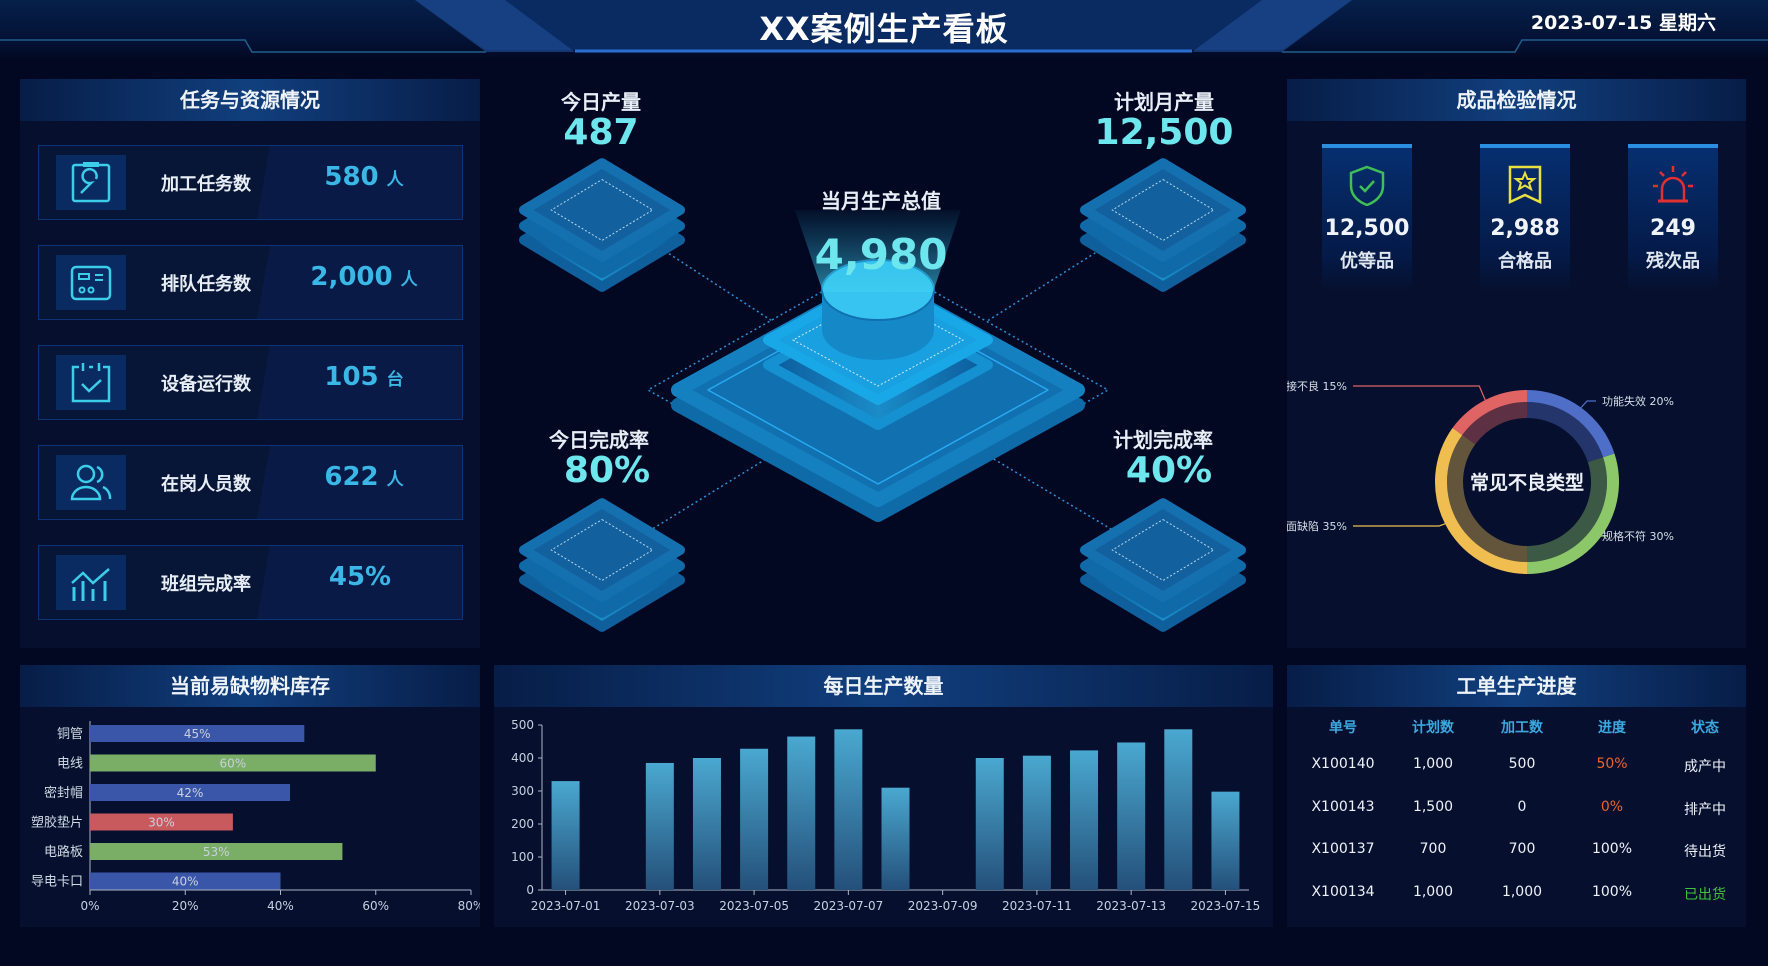 The image size is (1768, 966). I want to click on bookmark-star-icon, so click(1525, 185).